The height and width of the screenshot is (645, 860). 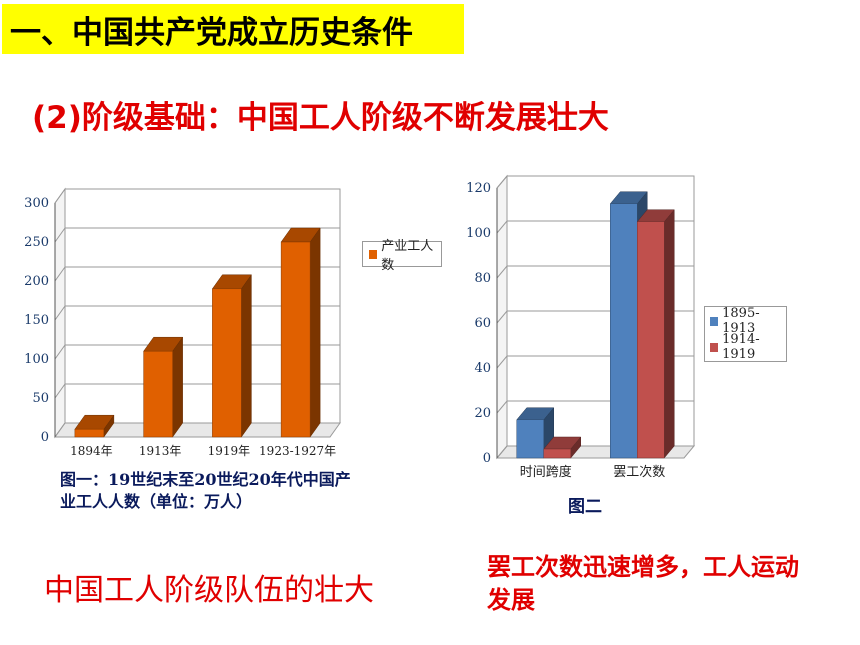 I want to click on chart2-legend-entry-1: 1895-1913, so click(x=745, y=321).